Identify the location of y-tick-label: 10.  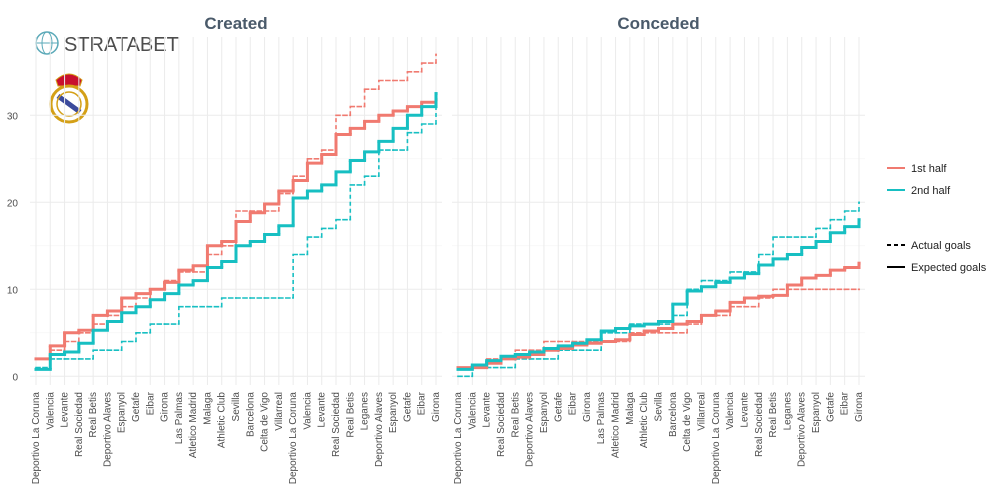
(13, 290).